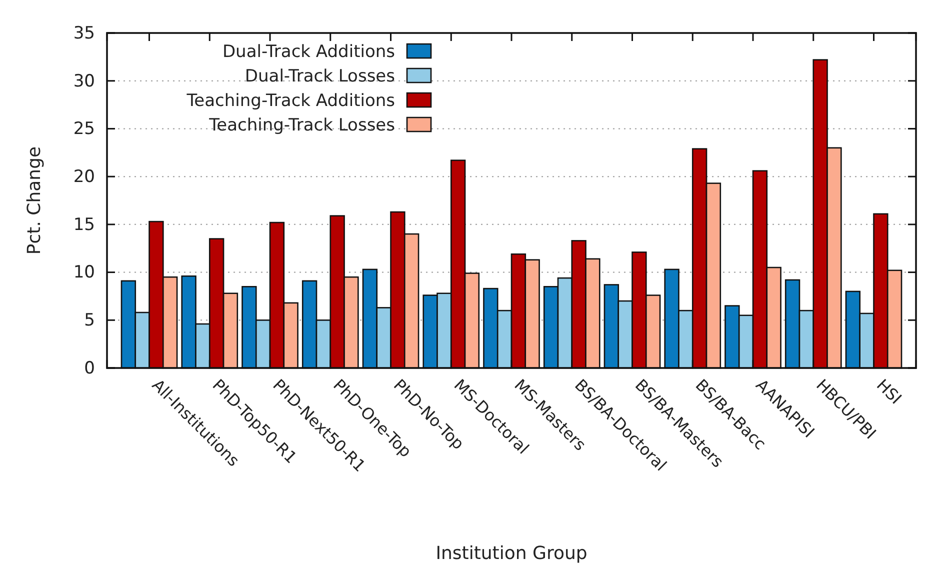 This screenshot has height=571, width=943. Describe the element at coordinates (84, 272) in the screenshot. I see `y-tick-label: 10` at that location.